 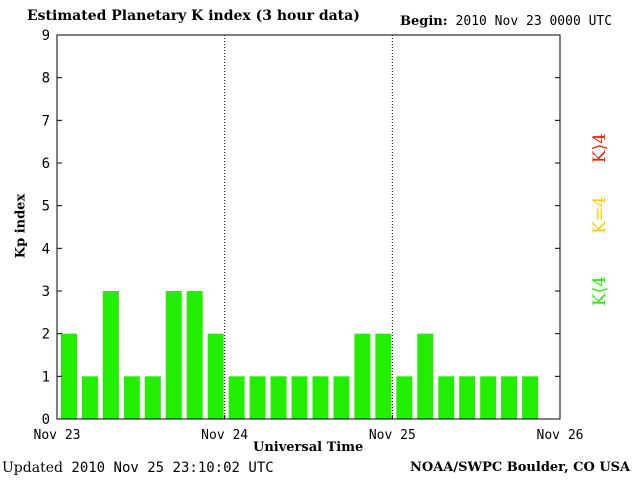 What do you see at coordinates (46, 292) in the screenshot?
I see `y-tick-label: 3` at bounding box center [46, 292].